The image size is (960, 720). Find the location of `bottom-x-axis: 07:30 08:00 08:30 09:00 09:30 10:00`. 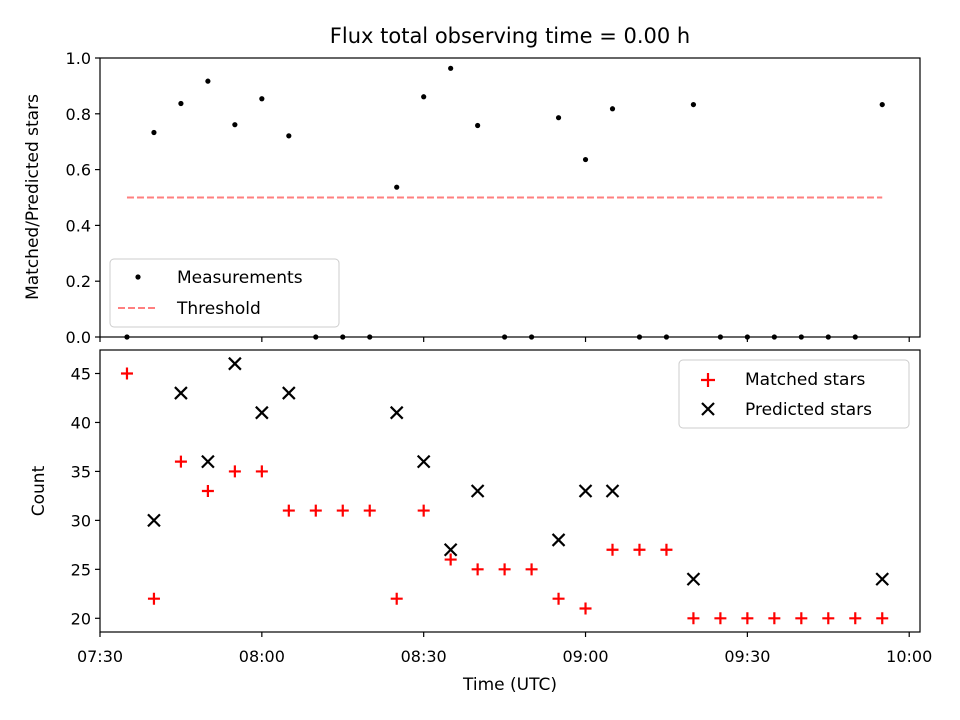

bottom-x-axis: 07:30 08:00 08:30 09:00 09:30 10:00 is located at coordinates (504, 649).